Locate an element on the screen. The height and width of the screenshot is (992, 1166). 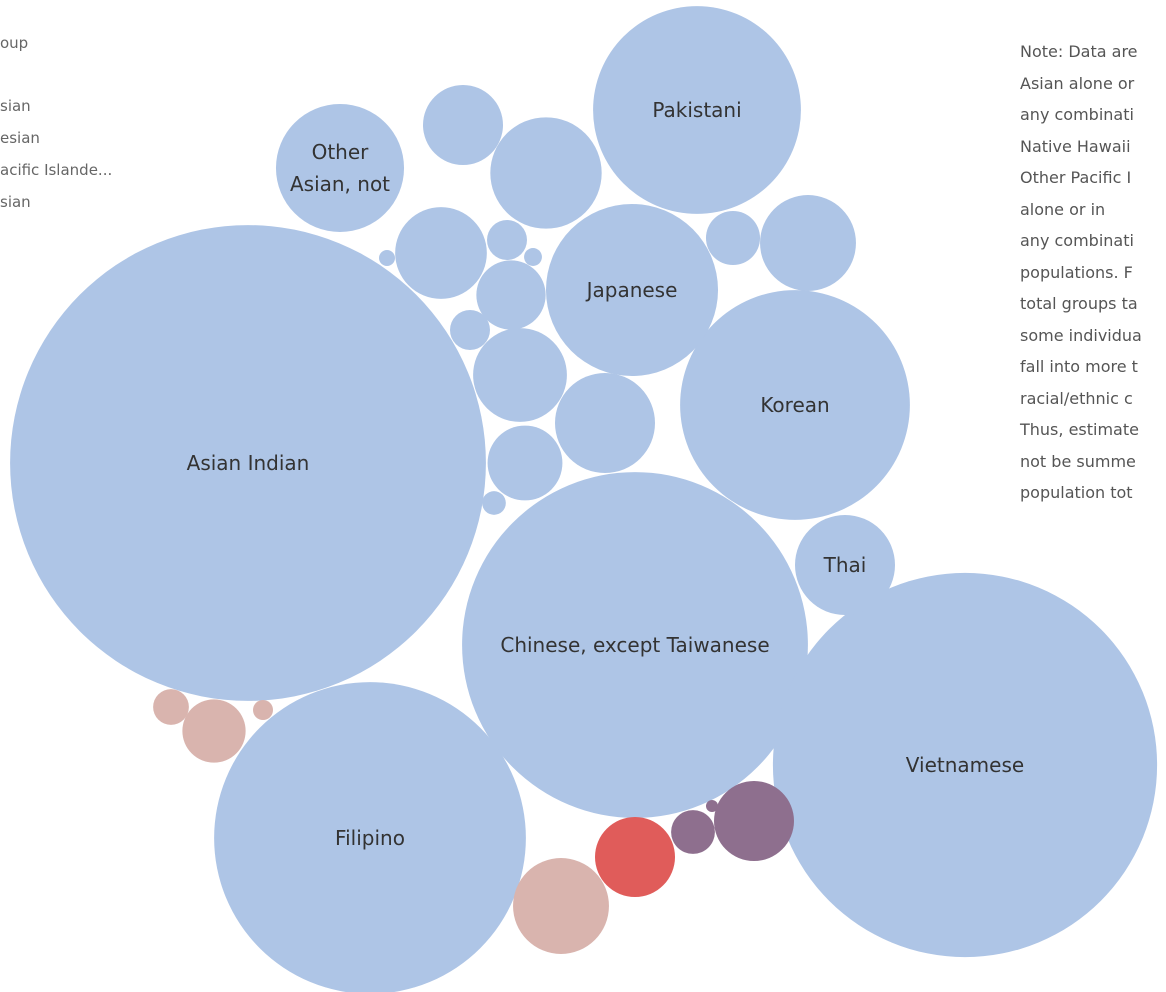
bubble-label: Chinese, except Taiwanese is located at coordinates (635, 645).